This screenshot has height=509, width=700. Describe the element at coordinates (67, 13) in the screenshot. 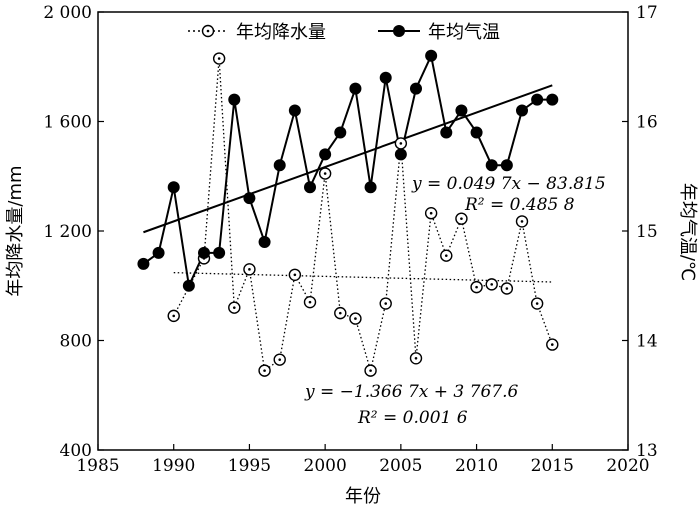

I see `y-left-tick-label: 2 000` at that location.